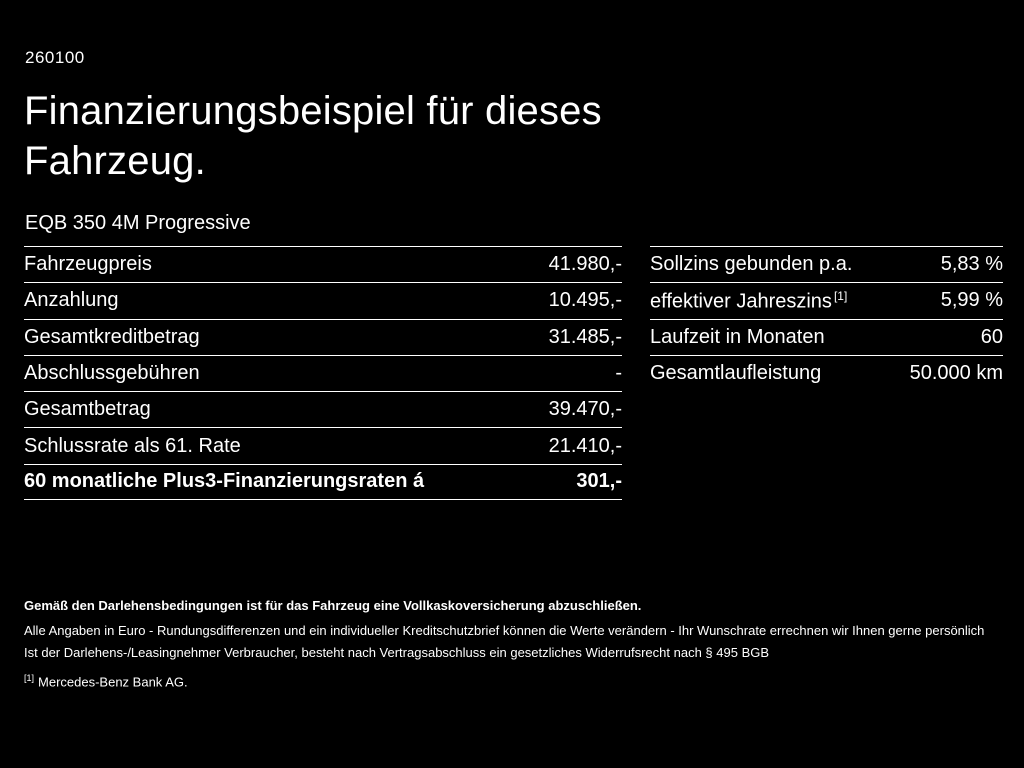 This screenshot has width=1024, height=768. Describe the element at coordinates (751, 264) in the screenshot. I see `row-label: Sollzins gebunden p.a.` at that location.